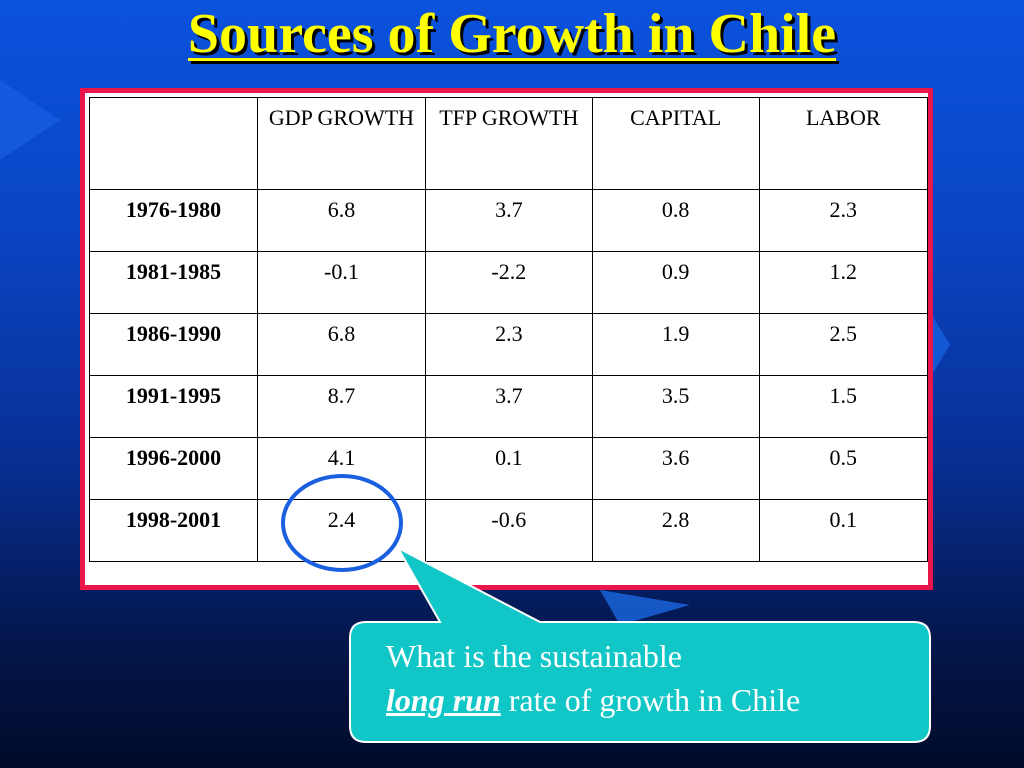 The width and height of the screenshot is (1024, 768). I want to click on header-labor: LABOR, so click(843, 143).